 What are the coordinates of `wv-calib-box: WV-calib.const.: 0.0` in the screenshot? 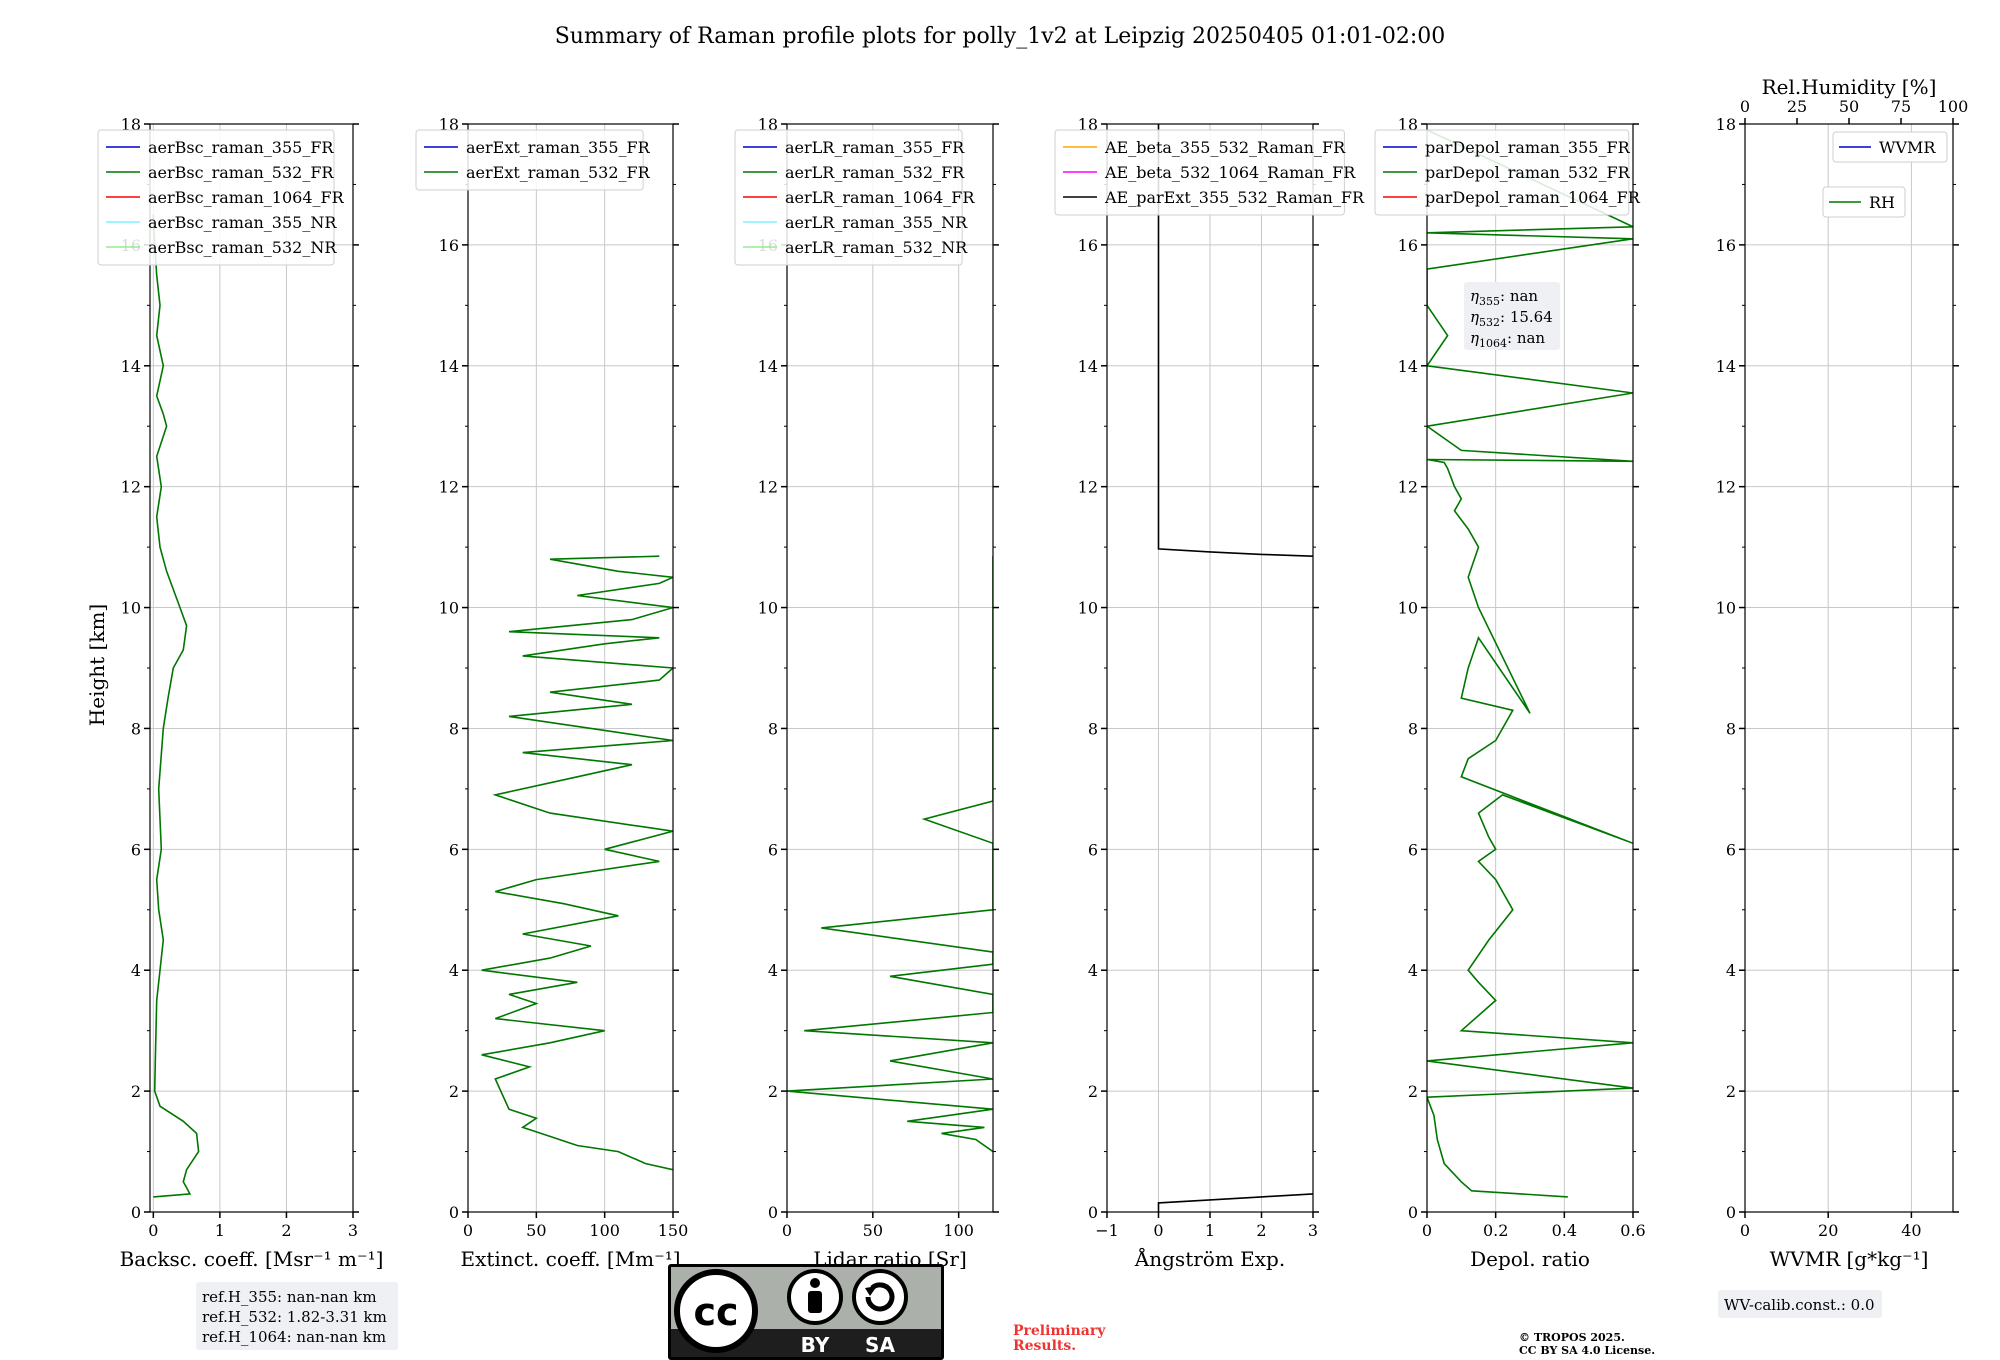 It's located at (1800, 1304).